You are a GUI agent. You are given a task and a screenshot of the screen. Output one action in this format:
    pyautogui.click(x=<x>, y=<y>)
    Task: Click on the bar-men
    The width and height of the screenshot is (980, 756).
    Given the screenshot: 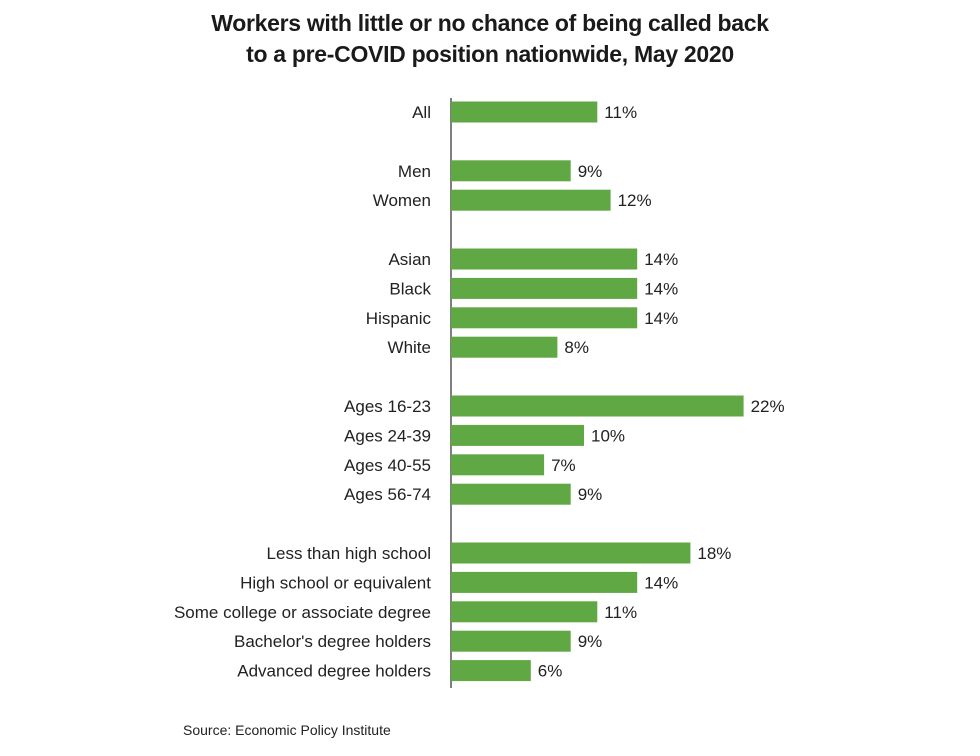 What is the action you would take?
    pyautogui.click(x=511, y=171)
    